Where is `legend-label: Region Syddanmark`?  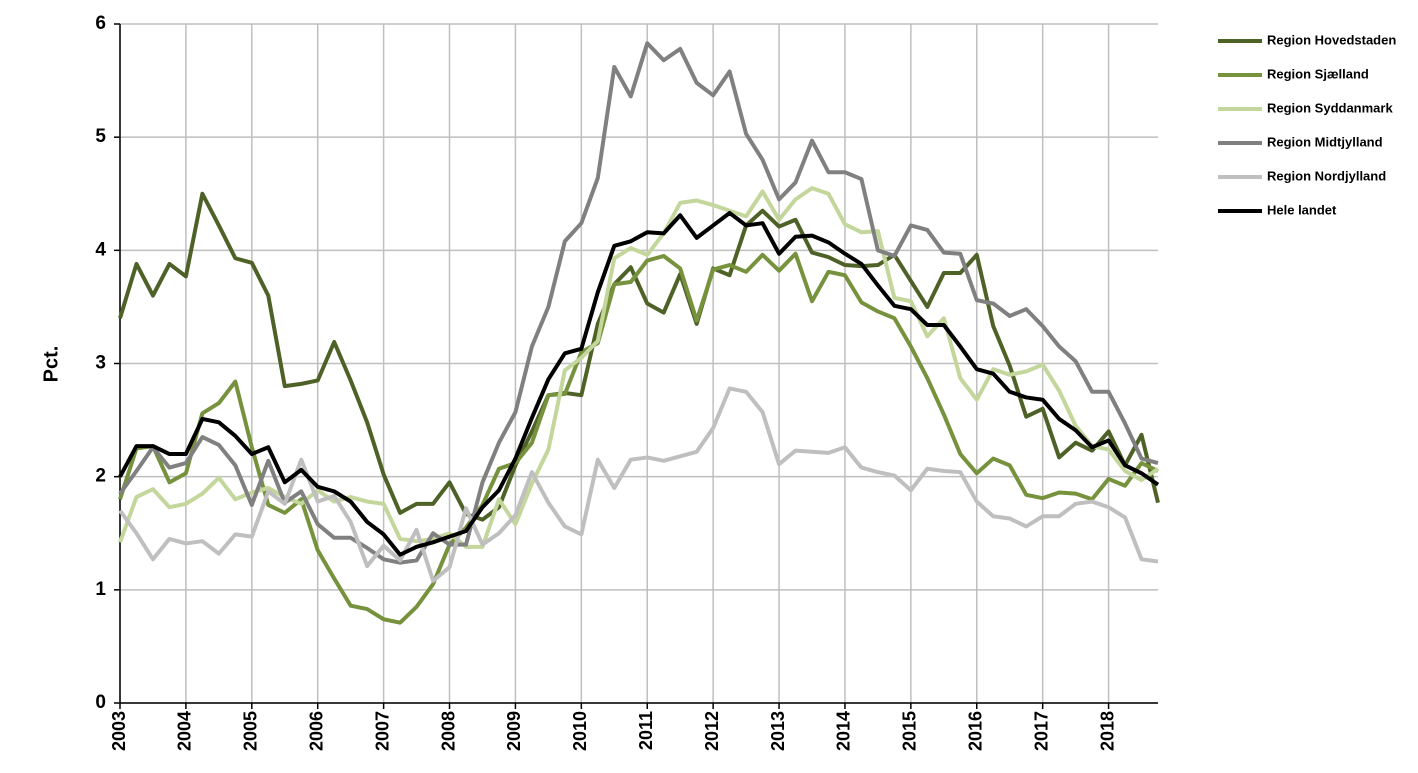
legend-label: Region Syddanmark is located at coordinates (1330, 107).